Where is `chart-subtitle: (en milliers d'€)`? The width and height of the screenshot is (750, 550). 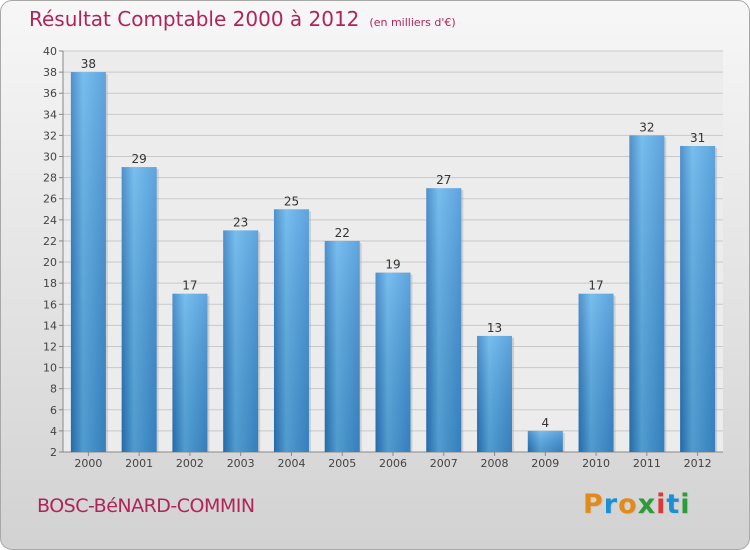
chart-subtitle: (en milliers d'€) is located at coordinates (412, 22).